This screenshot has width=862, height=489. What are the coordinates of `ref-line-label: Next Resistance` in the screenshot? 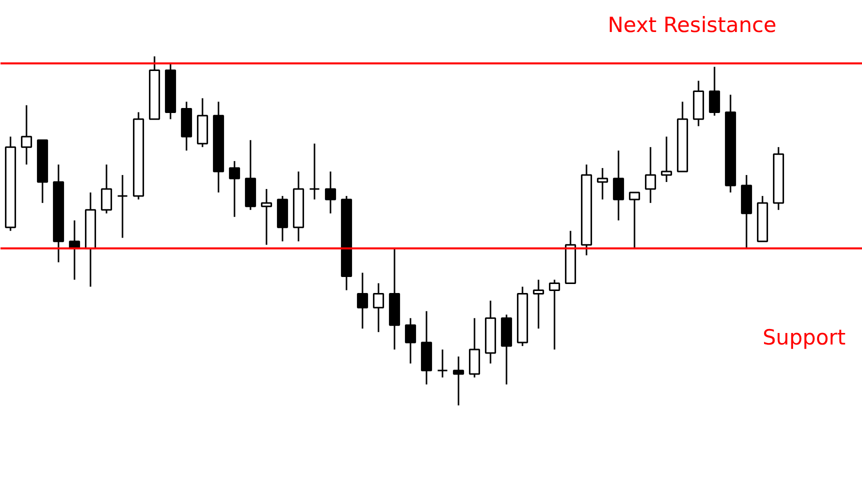 It's located at (692, 24).